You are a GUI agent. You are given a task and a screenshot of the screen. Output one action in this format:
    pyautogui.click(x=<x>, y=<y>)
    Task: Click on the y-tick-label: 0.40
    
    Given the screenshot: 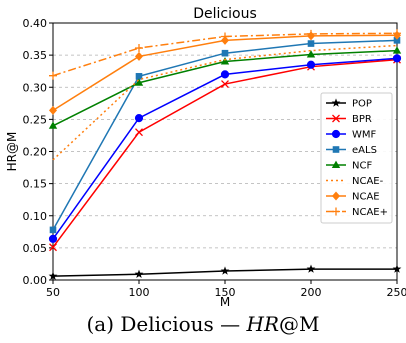 What is the action you would take?
    pyautogui.click(x=35, y=23)
    